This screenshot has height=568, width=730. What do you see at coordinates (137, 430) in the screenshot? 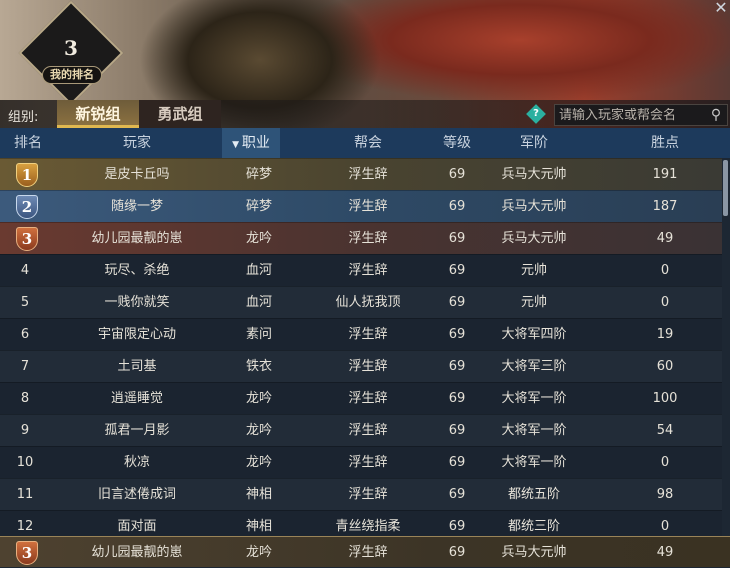
I see `player-cell: 孤君一月影` at bounding box center [137, 430].